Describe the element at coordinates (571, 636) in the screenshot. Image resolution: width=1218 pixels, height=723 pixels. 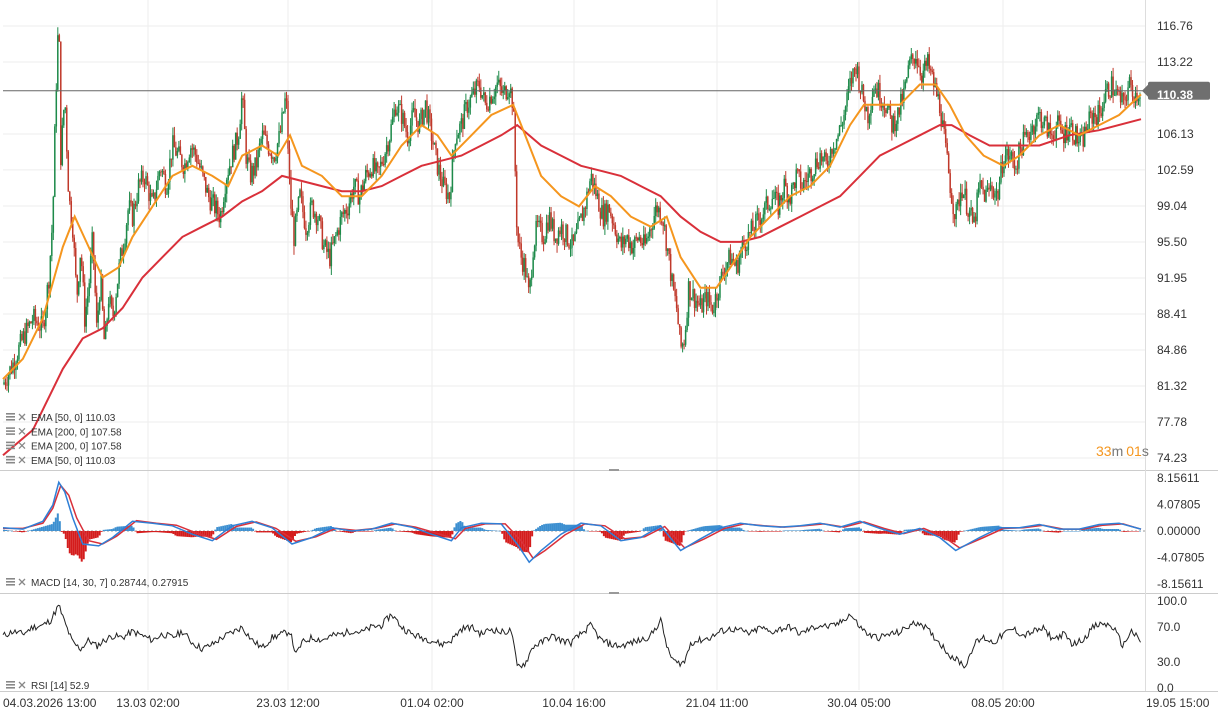
I see `rsi-line` at that location.